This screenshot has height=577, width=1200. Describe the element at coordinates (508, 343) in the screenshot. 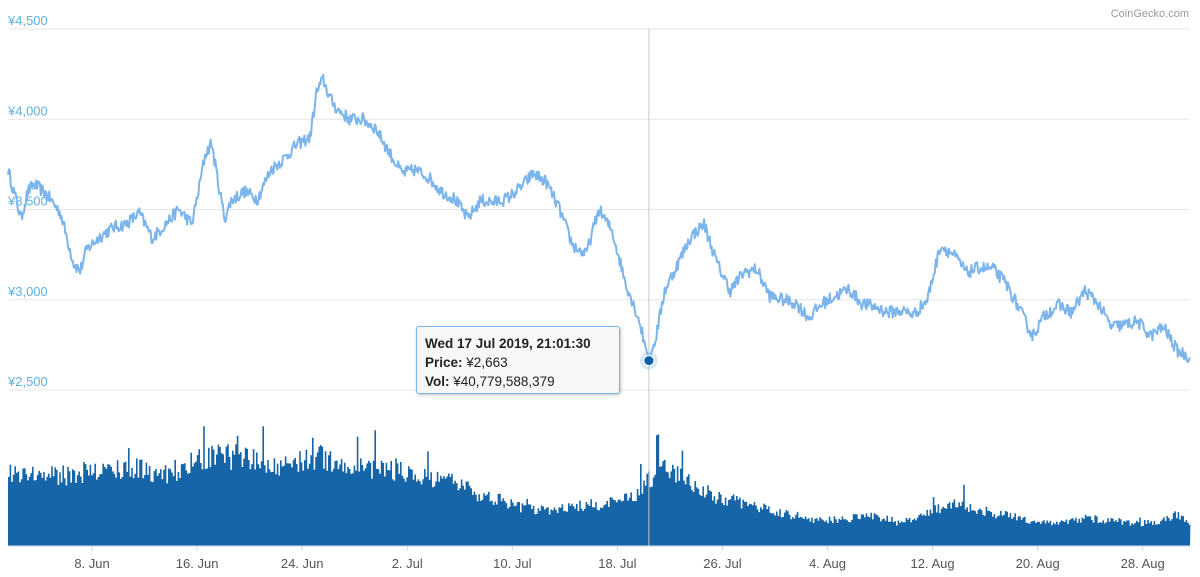

I see `tooltip-date: Wed 17 Jul 2019, 21:01:30` at that location.